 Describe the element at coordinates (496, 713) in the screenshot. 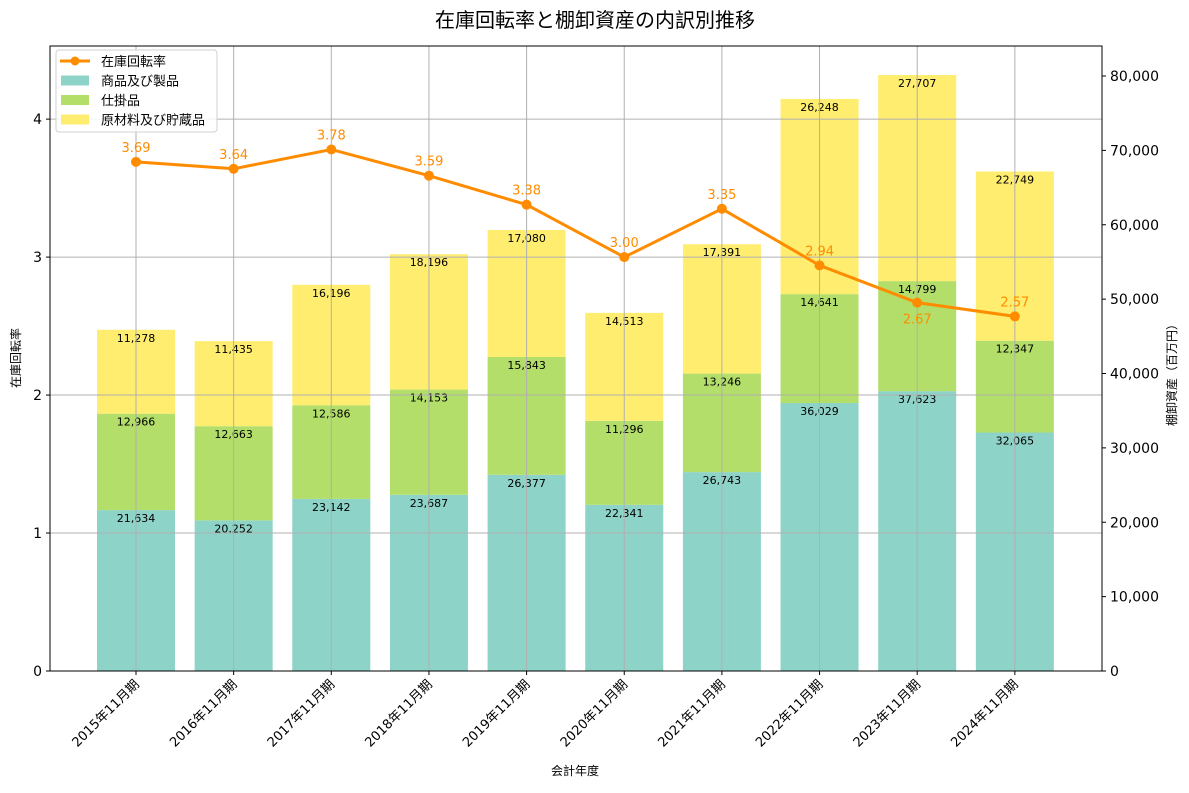

I see `x-tick-label: 2019年11月期` at that location.